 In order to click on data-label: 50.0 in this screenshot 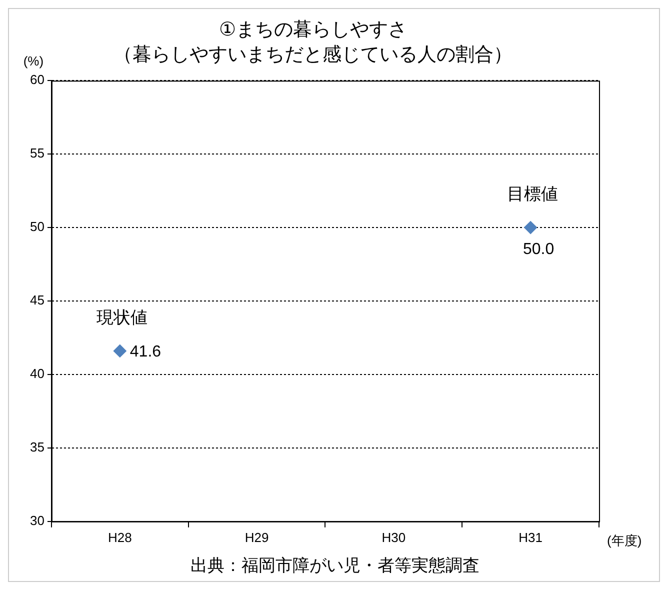, I will do `click(538, 249)`.